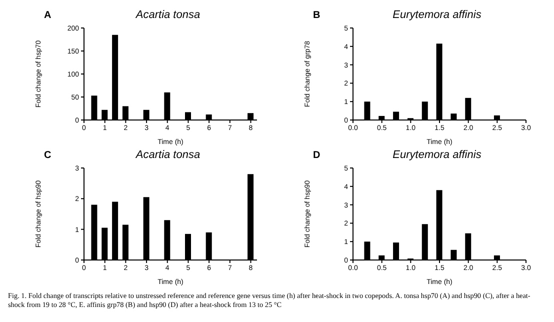 The width and height of the screenshot is (554, 322). What do you see at coordinates (48, 155) in the screenshot?
I see `text: C` at bounding box center [48, 155].